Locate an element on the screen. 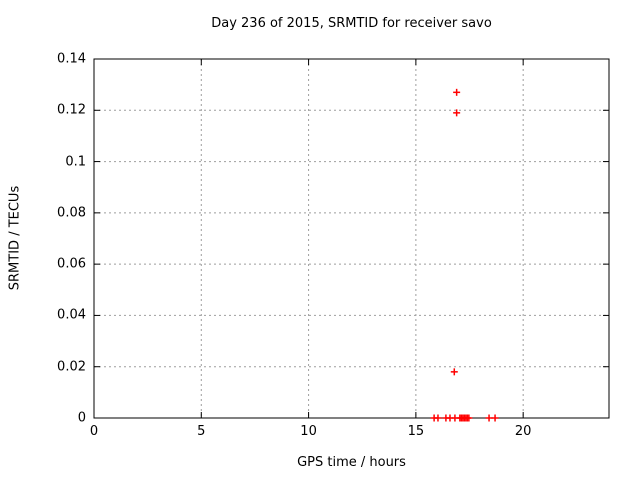 The width and height of the screenshot is (640, 480). y-axis-label: SRMTID / TECUs is located at coordinates (15, 238).